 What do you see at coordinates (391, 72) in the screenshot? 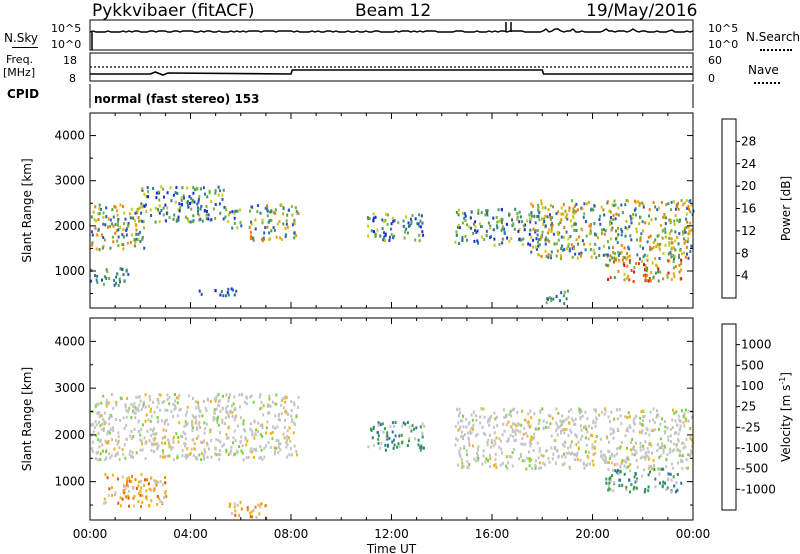
I see `freq-line` at bounding box center [391, 72].